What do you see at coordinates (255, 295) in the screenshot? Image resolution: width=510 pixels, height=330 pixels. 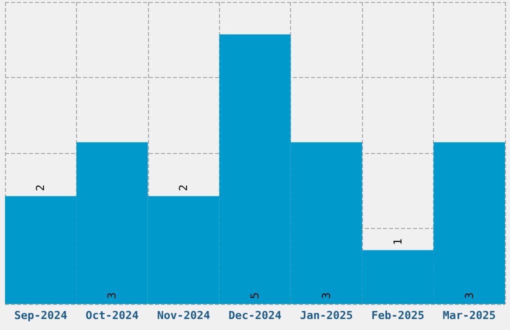 I see `data-label: 5` at bounding box center [255, 295].